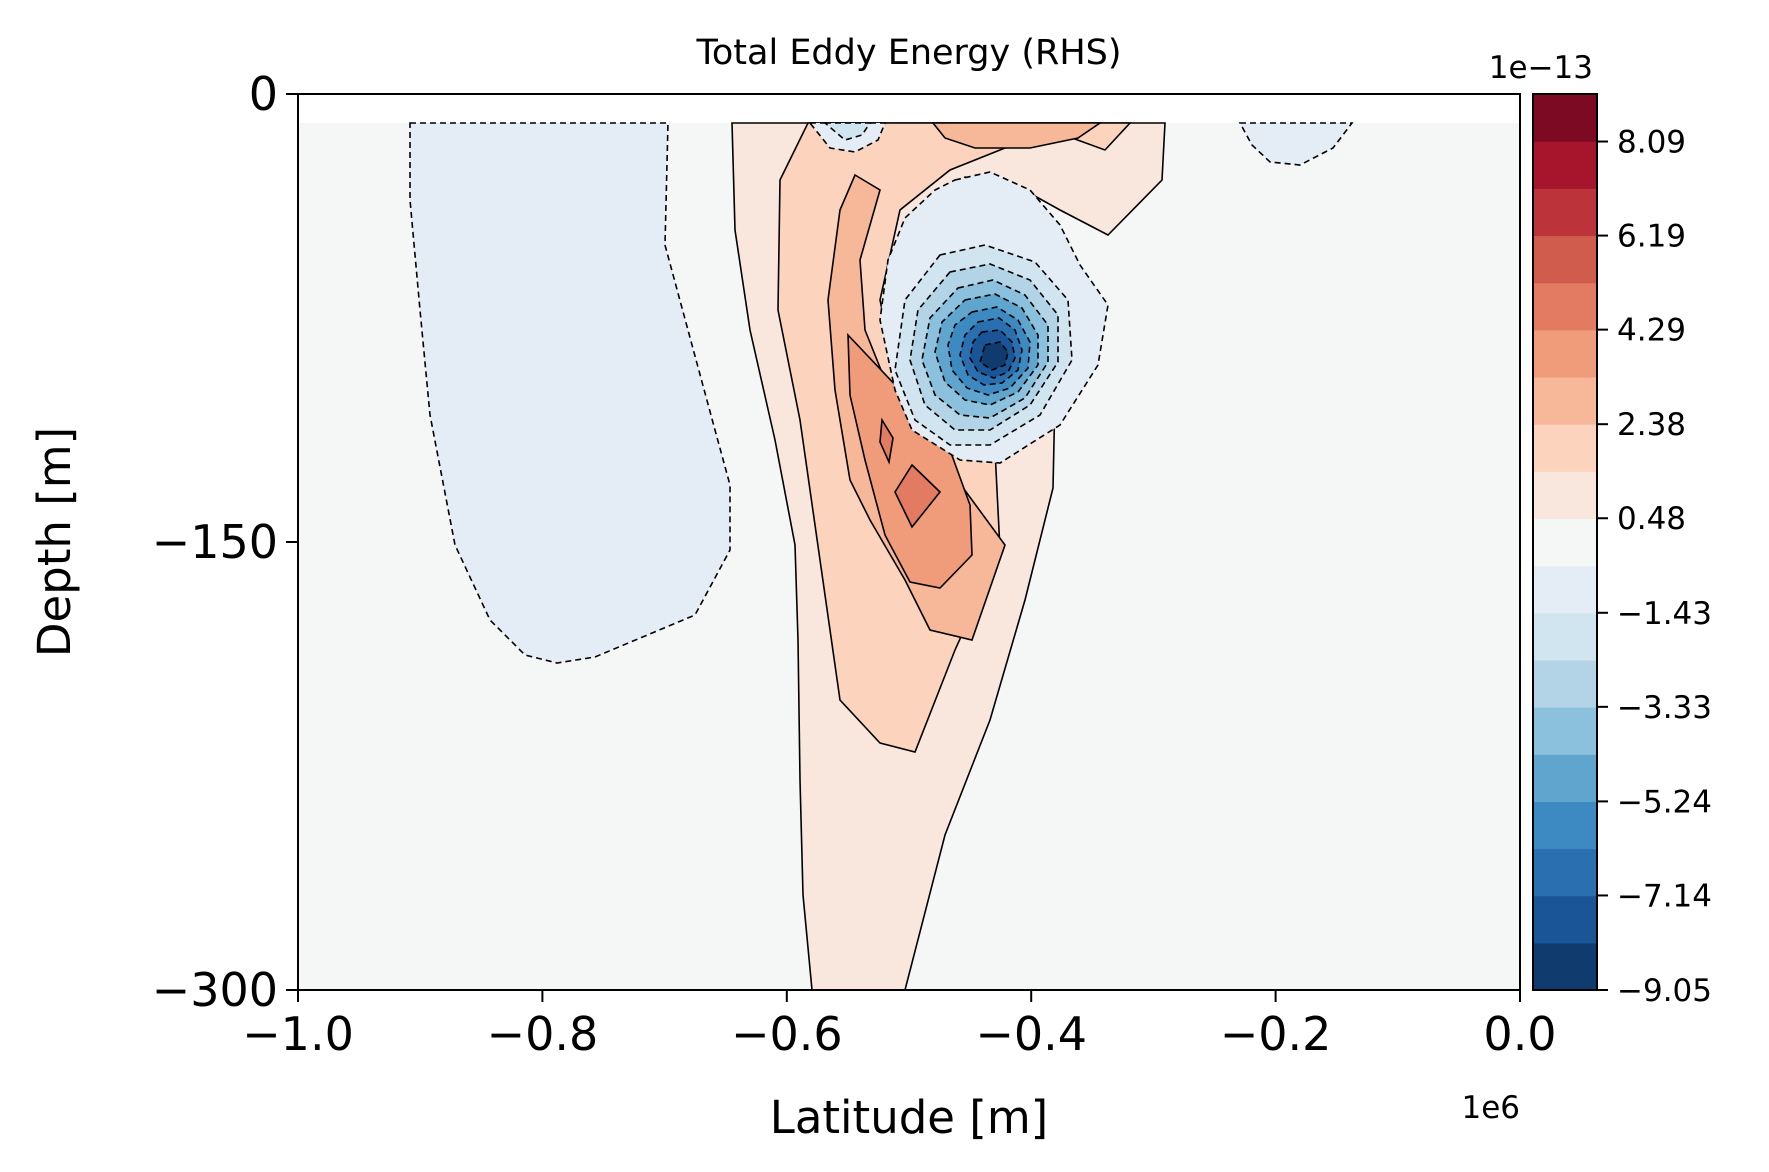  Describe the element at coordinates (54, 542) in the screenshot. I see `y-axis-label: Depth [m]` at that location.